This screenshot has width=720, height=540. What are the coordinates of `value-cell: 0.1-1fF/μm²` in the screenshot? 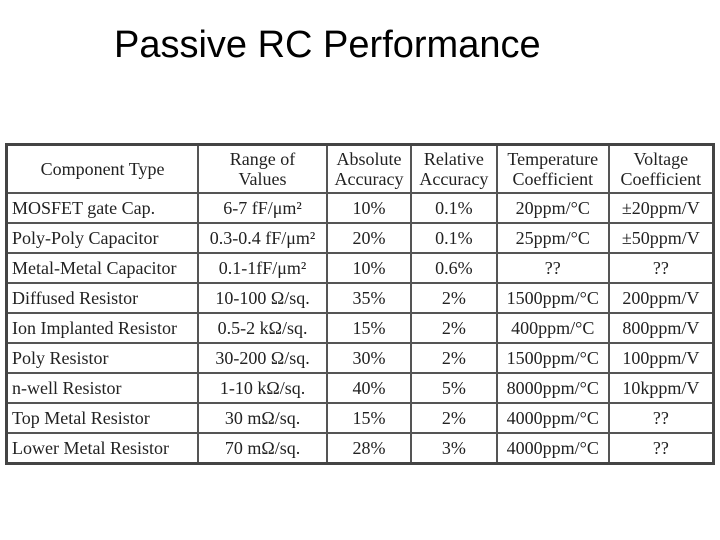 It's located at (263, 268).